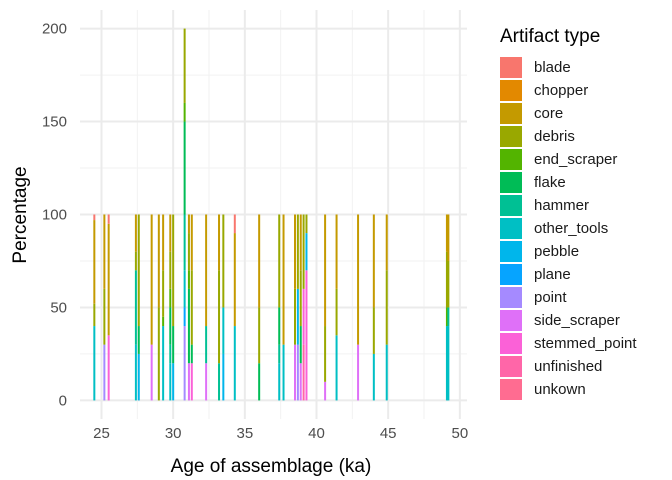  Describe the element at coordinates (552, 67) in the screenshot. I see `legend-label: blade` at that location.